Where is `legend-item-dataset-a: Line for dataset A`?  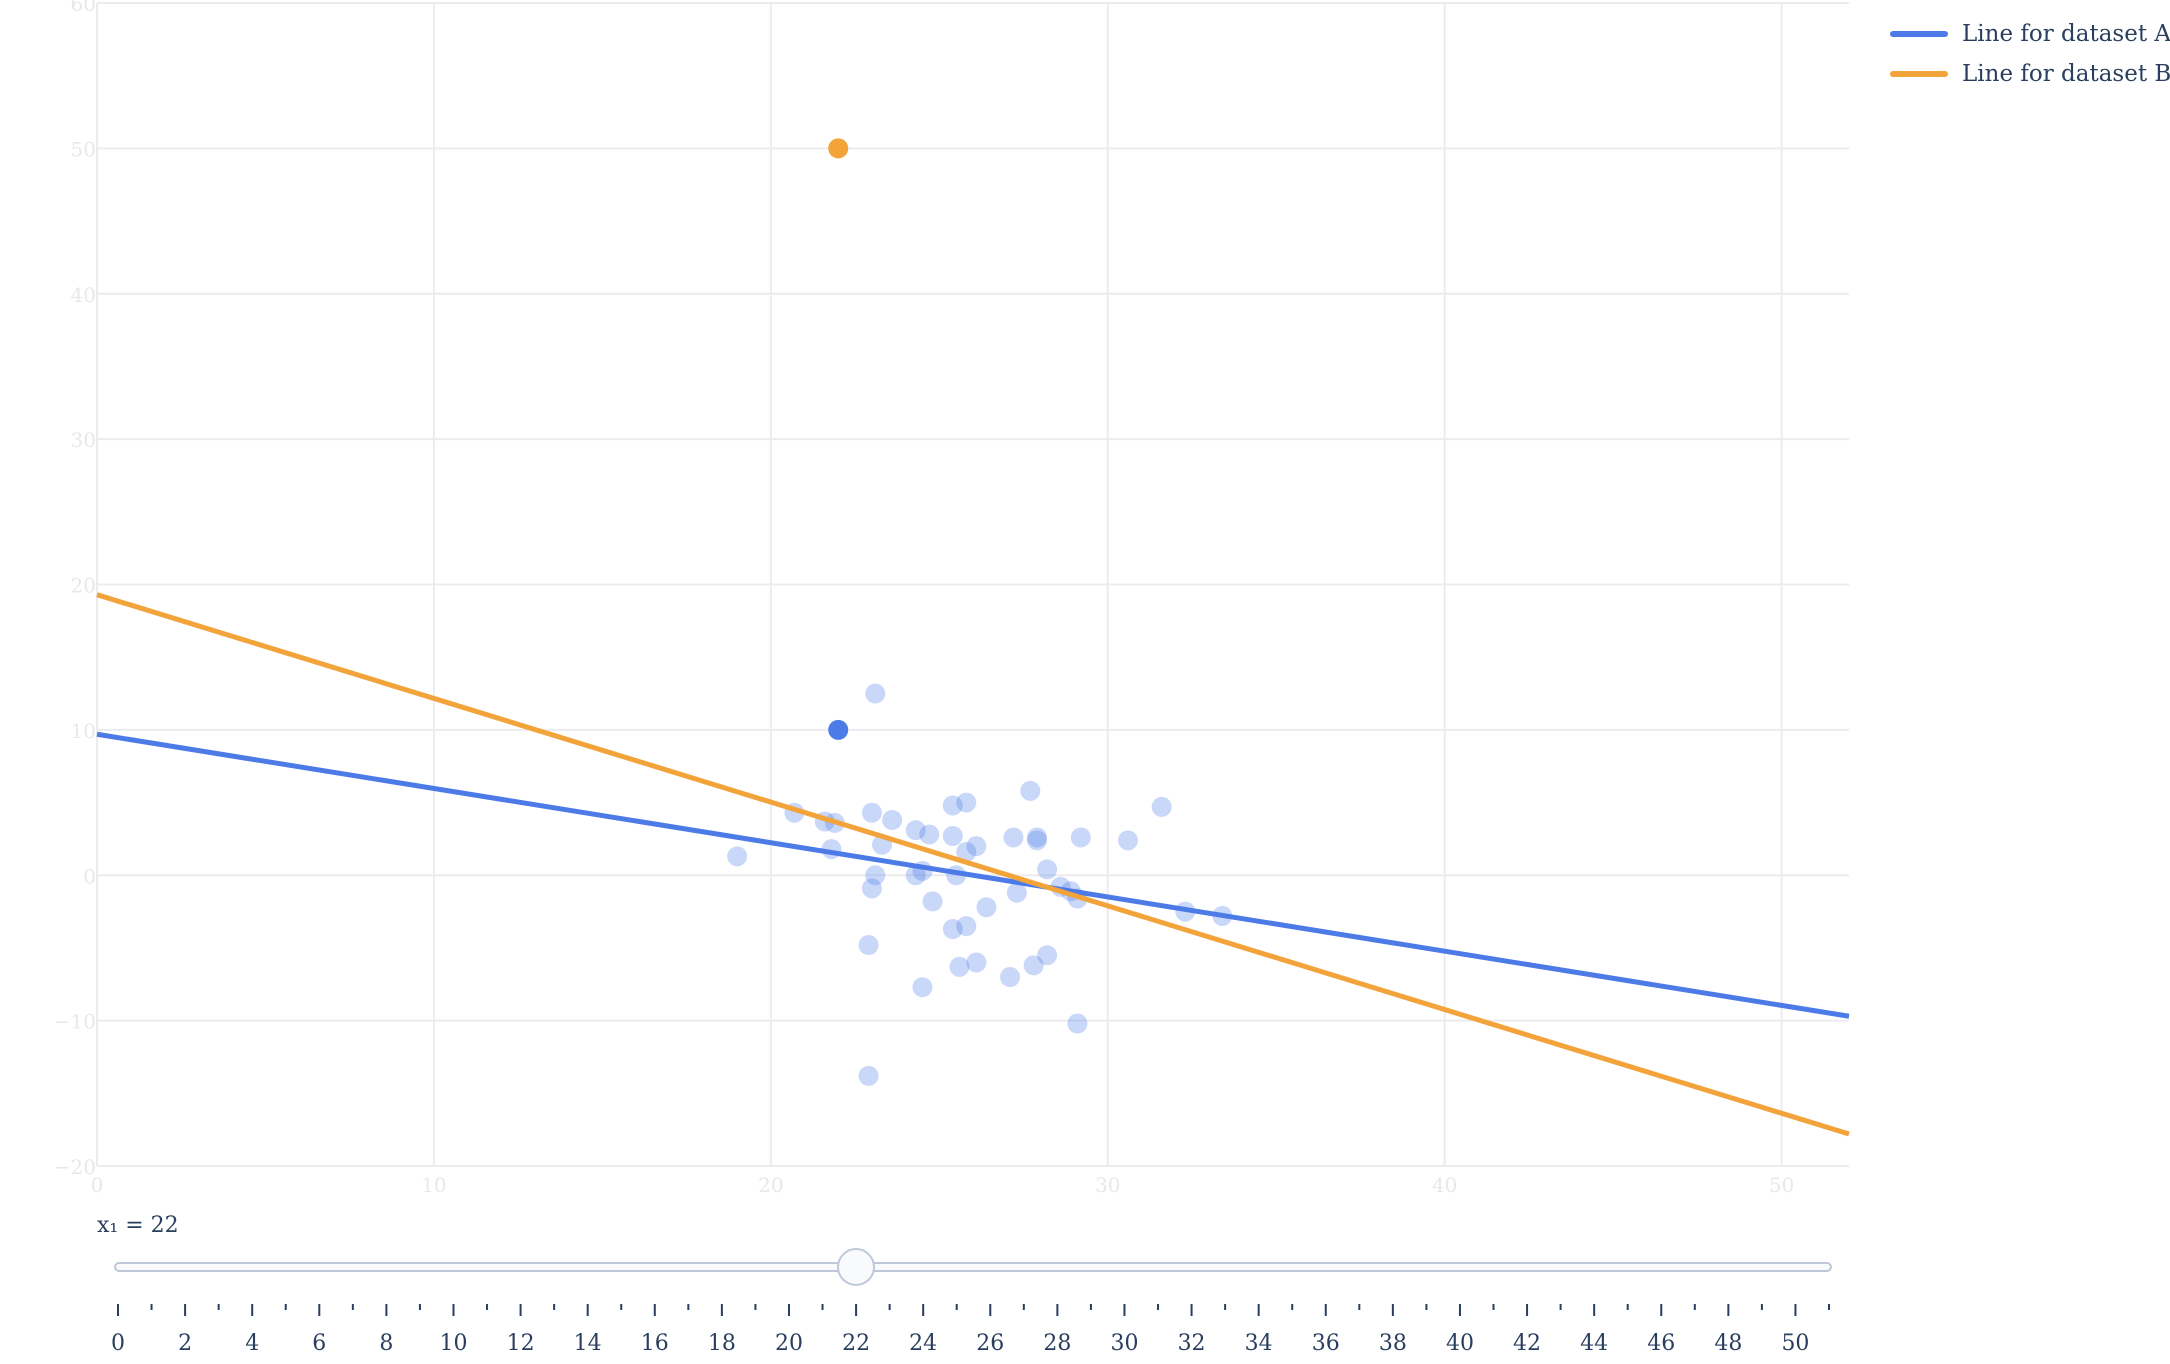 legend-item-dataset-a: Line for dataset A is located at coordinates (2030, 34).